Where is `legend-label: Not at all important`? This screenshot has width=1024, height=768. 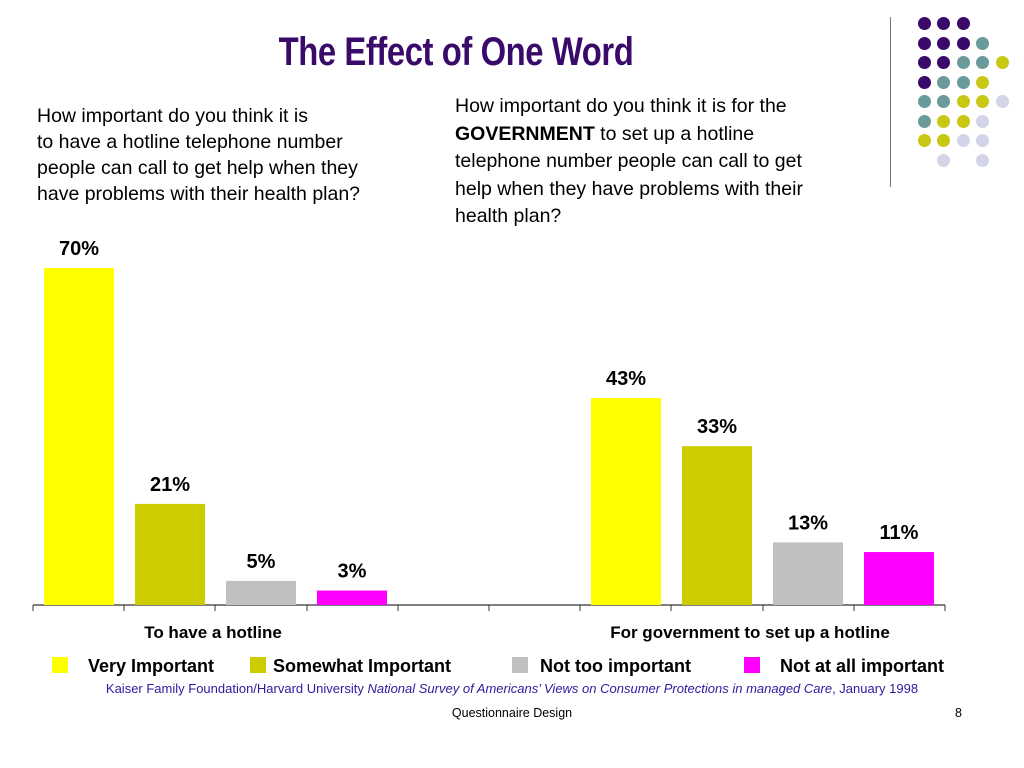
legend-label: Not at all important is located at coordinates (862, 666).